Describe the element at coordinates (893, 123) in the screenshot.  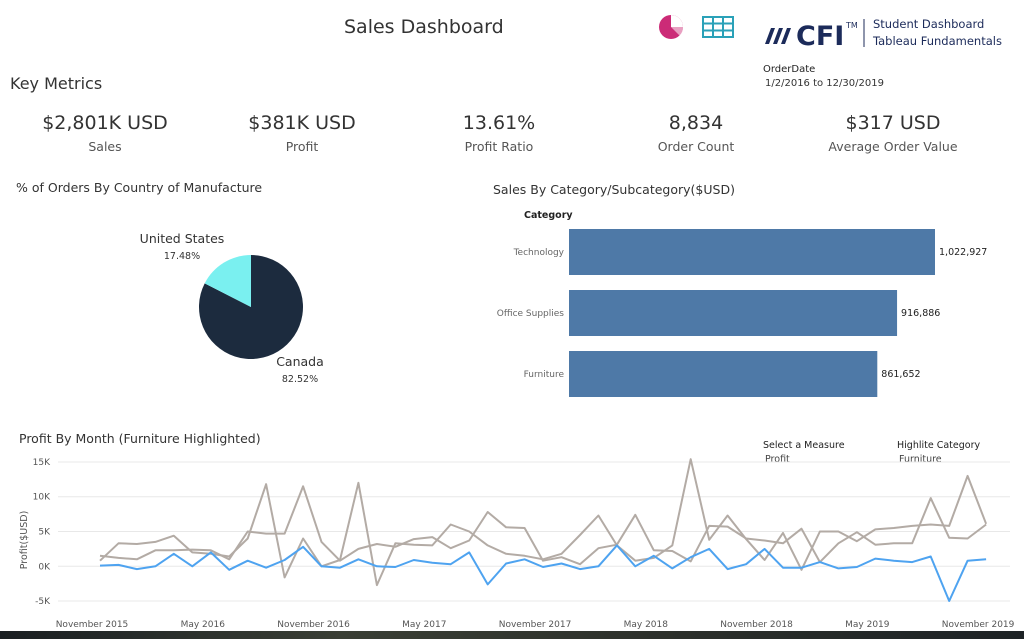
I see `kpi-value: $317 USD` at that location.